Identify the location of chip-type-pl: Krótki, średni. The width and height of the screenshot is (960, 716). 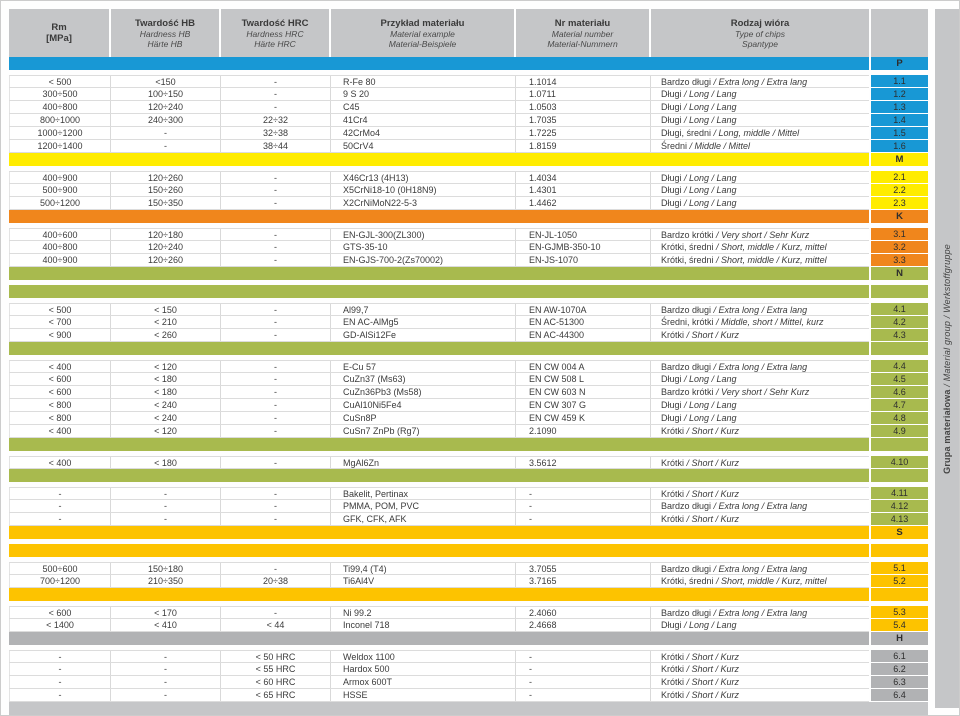
(687, 247).